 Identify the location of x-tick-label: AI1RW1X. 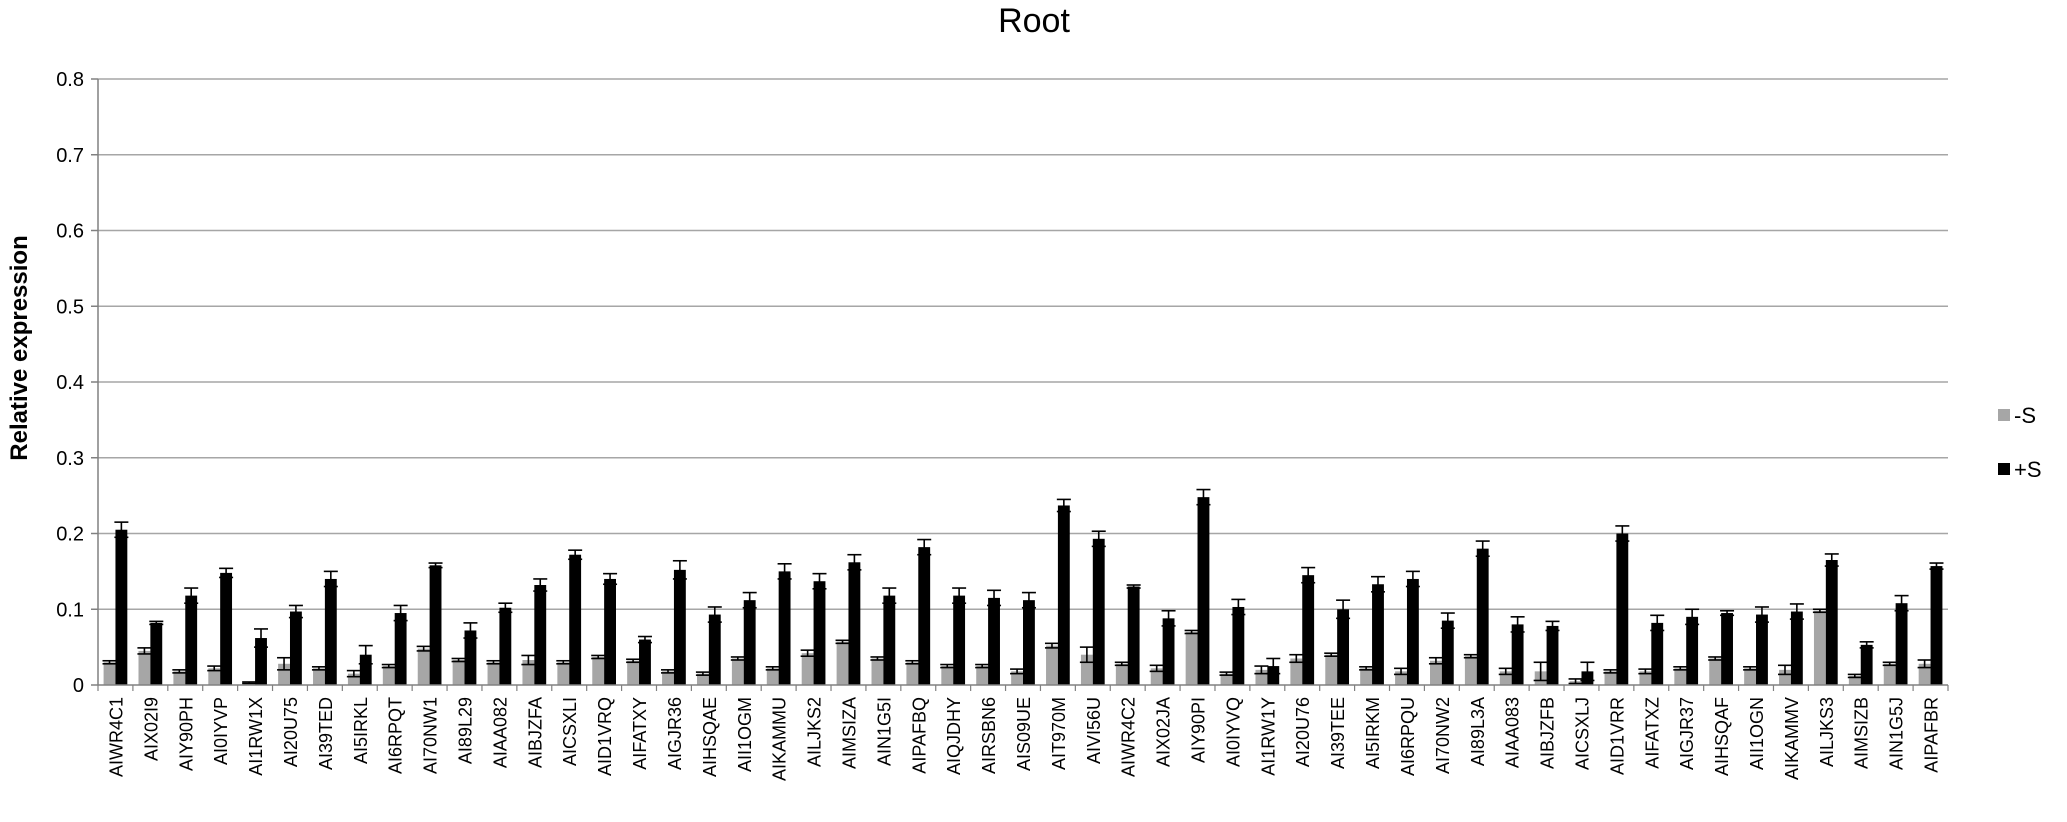
(256, 736).